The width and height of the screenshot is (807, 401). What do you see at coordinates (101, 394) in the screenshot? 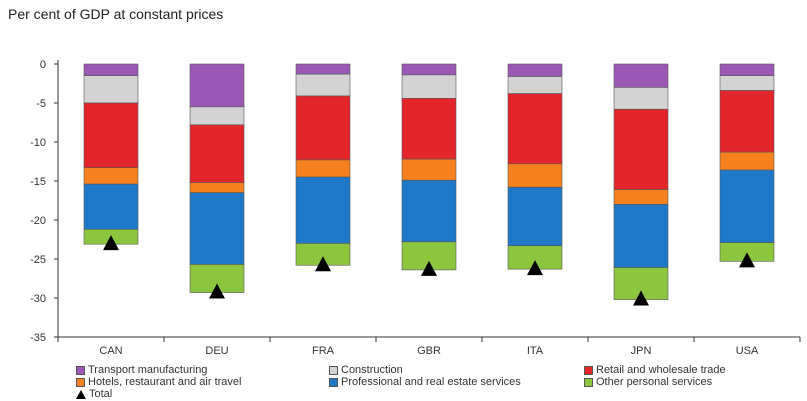
I see `legend-label: Total` at bounding box center [101, 394].